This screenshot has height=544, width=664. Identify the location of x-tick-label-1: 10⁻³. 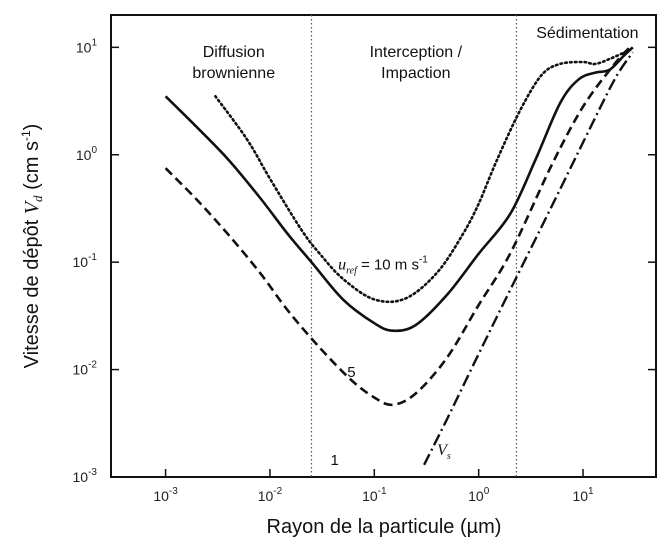
(165, 495).